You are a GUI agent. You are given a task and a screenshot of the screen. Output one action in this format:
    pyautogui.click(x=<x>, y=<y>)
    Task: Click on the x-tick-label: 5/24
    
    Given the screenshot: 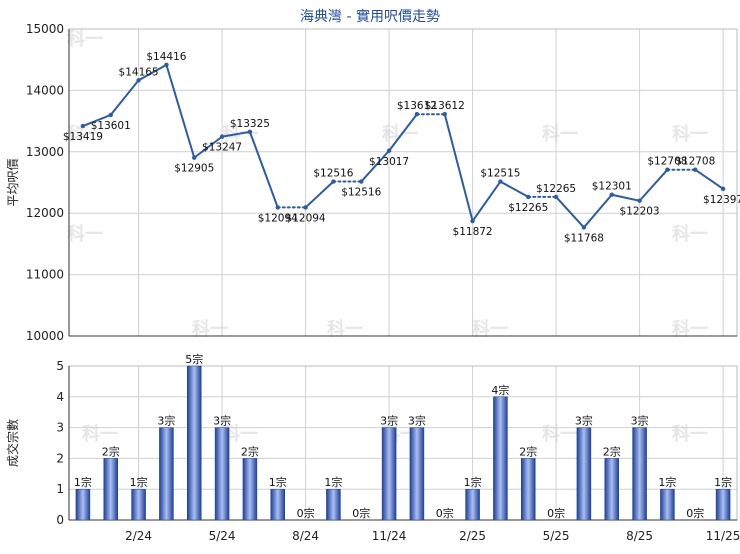 What is the action you would take?
    pyautogui.click(x=222, y=536)
    